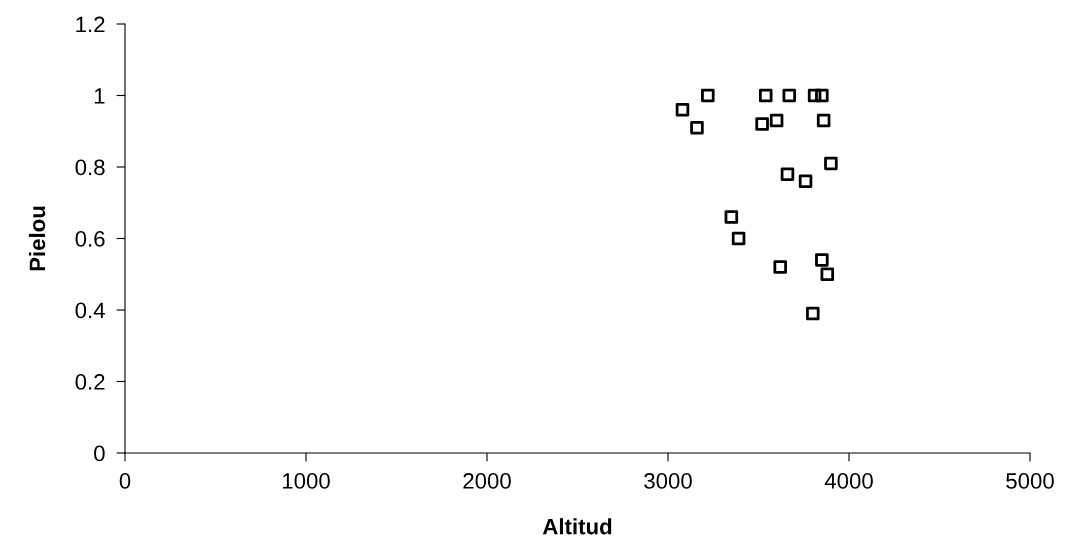  Describe the element at coordinates (90, 382) in the screenshot. I see `y-tick-label: 0.2` at that location.